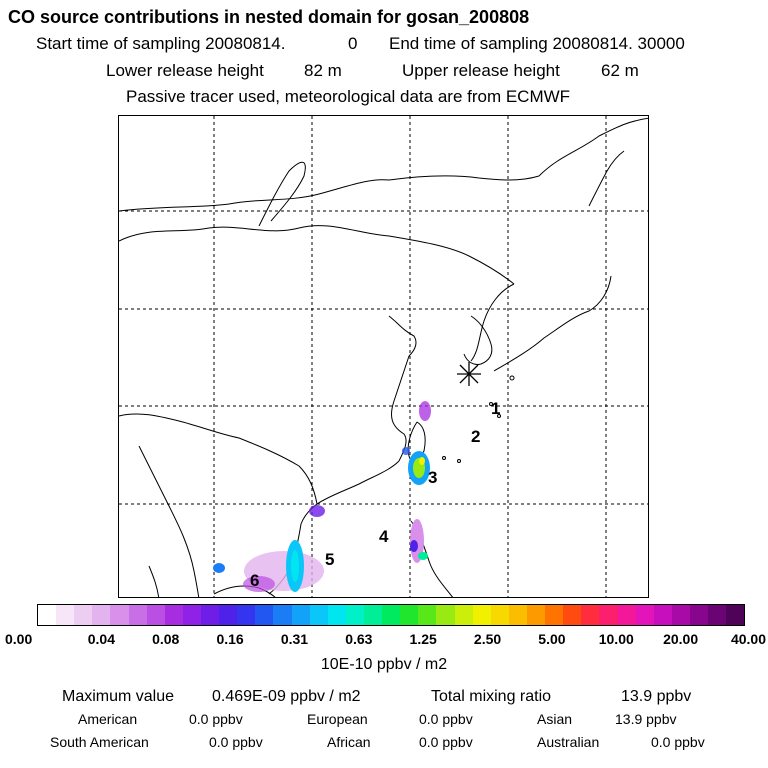  What do you see at coordinates (475, 436) in the screenshot?
I see `source-label: 2` at bounding box center [475, 436].